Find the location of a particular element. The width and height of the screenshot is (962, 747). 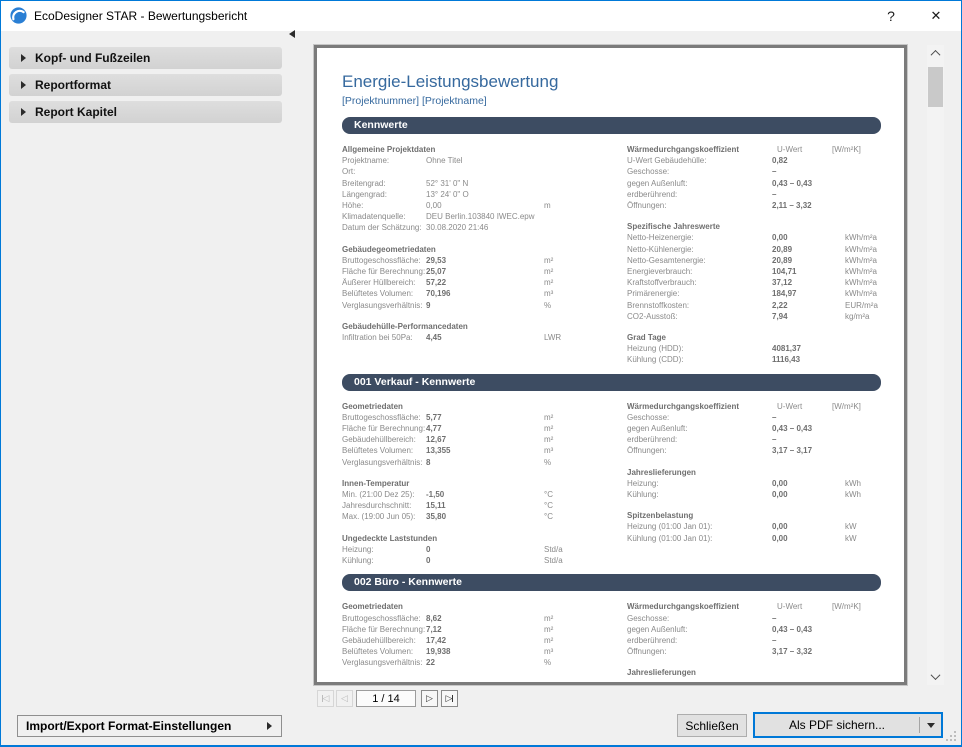

scrollbar-thumb is located at coordinates (935, 87).